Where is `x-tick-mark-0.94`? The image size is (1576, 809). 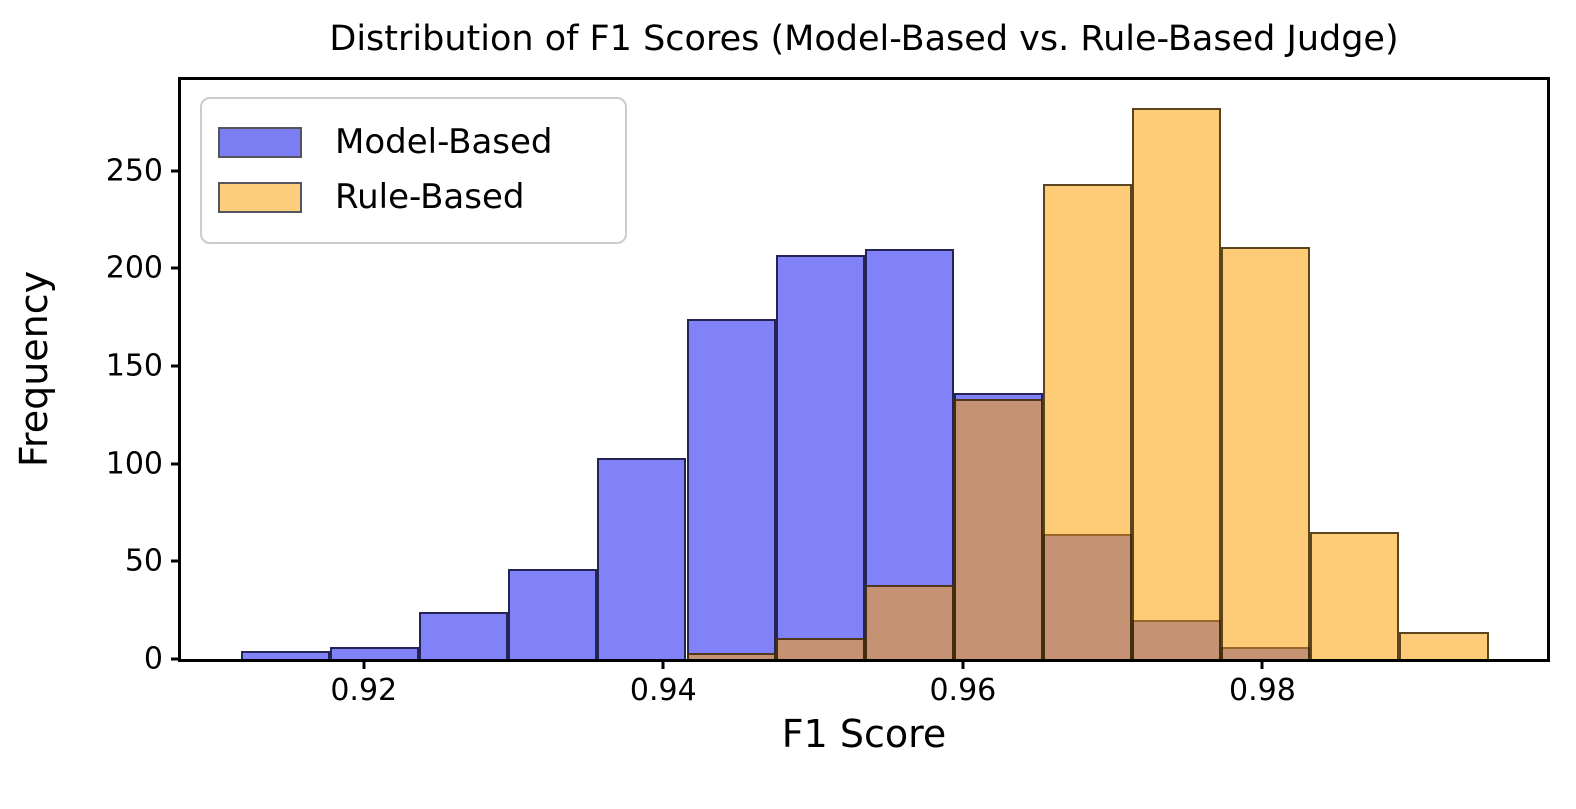
x-tick-mark-0.94 is located at coordinates (663, 664).